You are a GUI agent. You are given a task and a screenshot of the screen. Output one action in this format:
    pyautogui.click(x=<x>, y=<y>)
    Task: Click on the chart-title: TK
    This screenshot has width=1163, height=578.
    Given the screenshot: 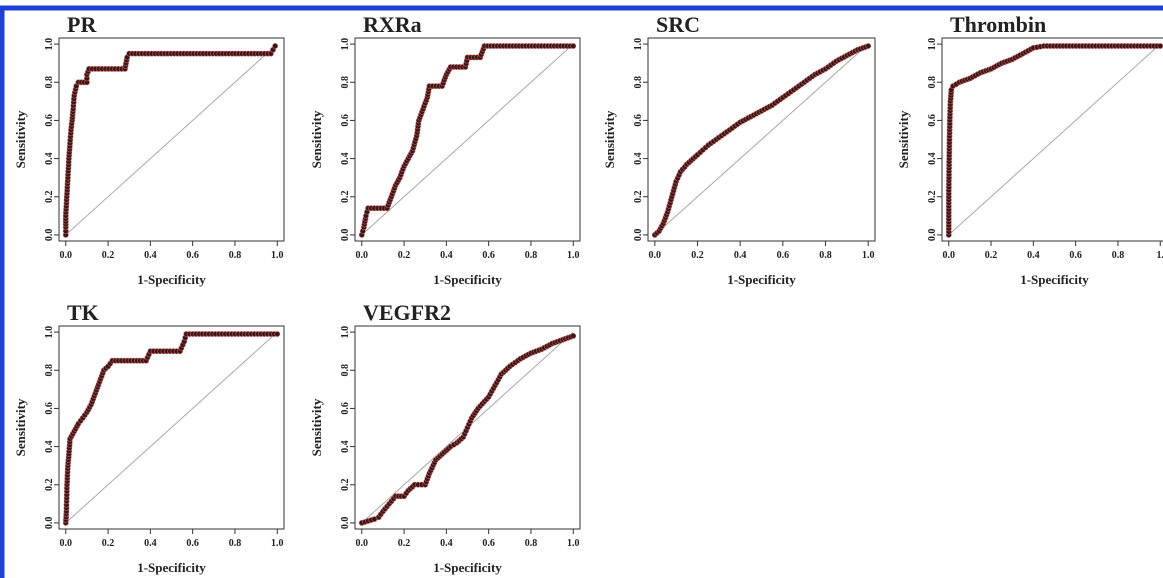 What is the action you would take?
    pyautogui.click(x=83, y=312)
    